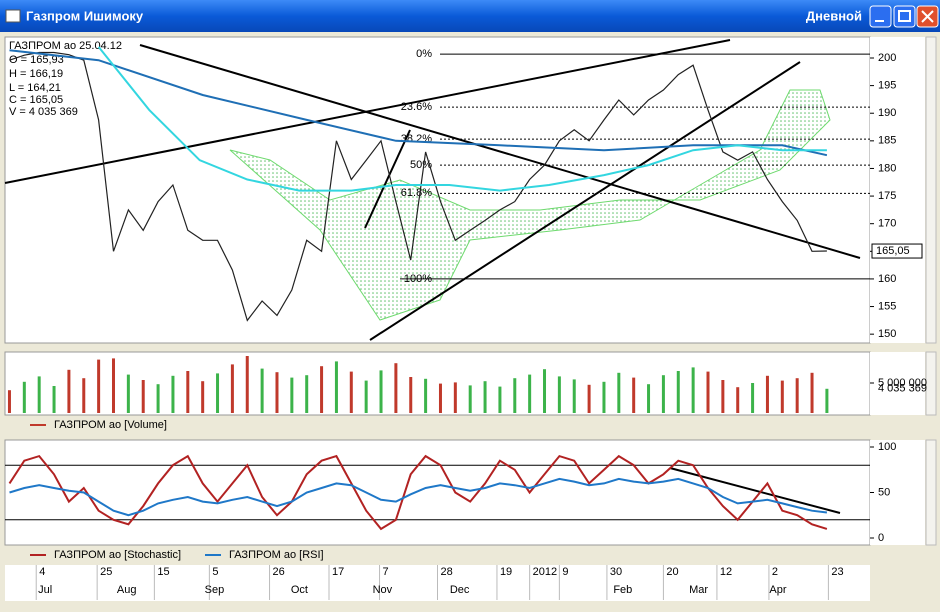 The height and width of the screenshot is (612, 940). I want to click on x-tick-label: 4, so click(42, 572).